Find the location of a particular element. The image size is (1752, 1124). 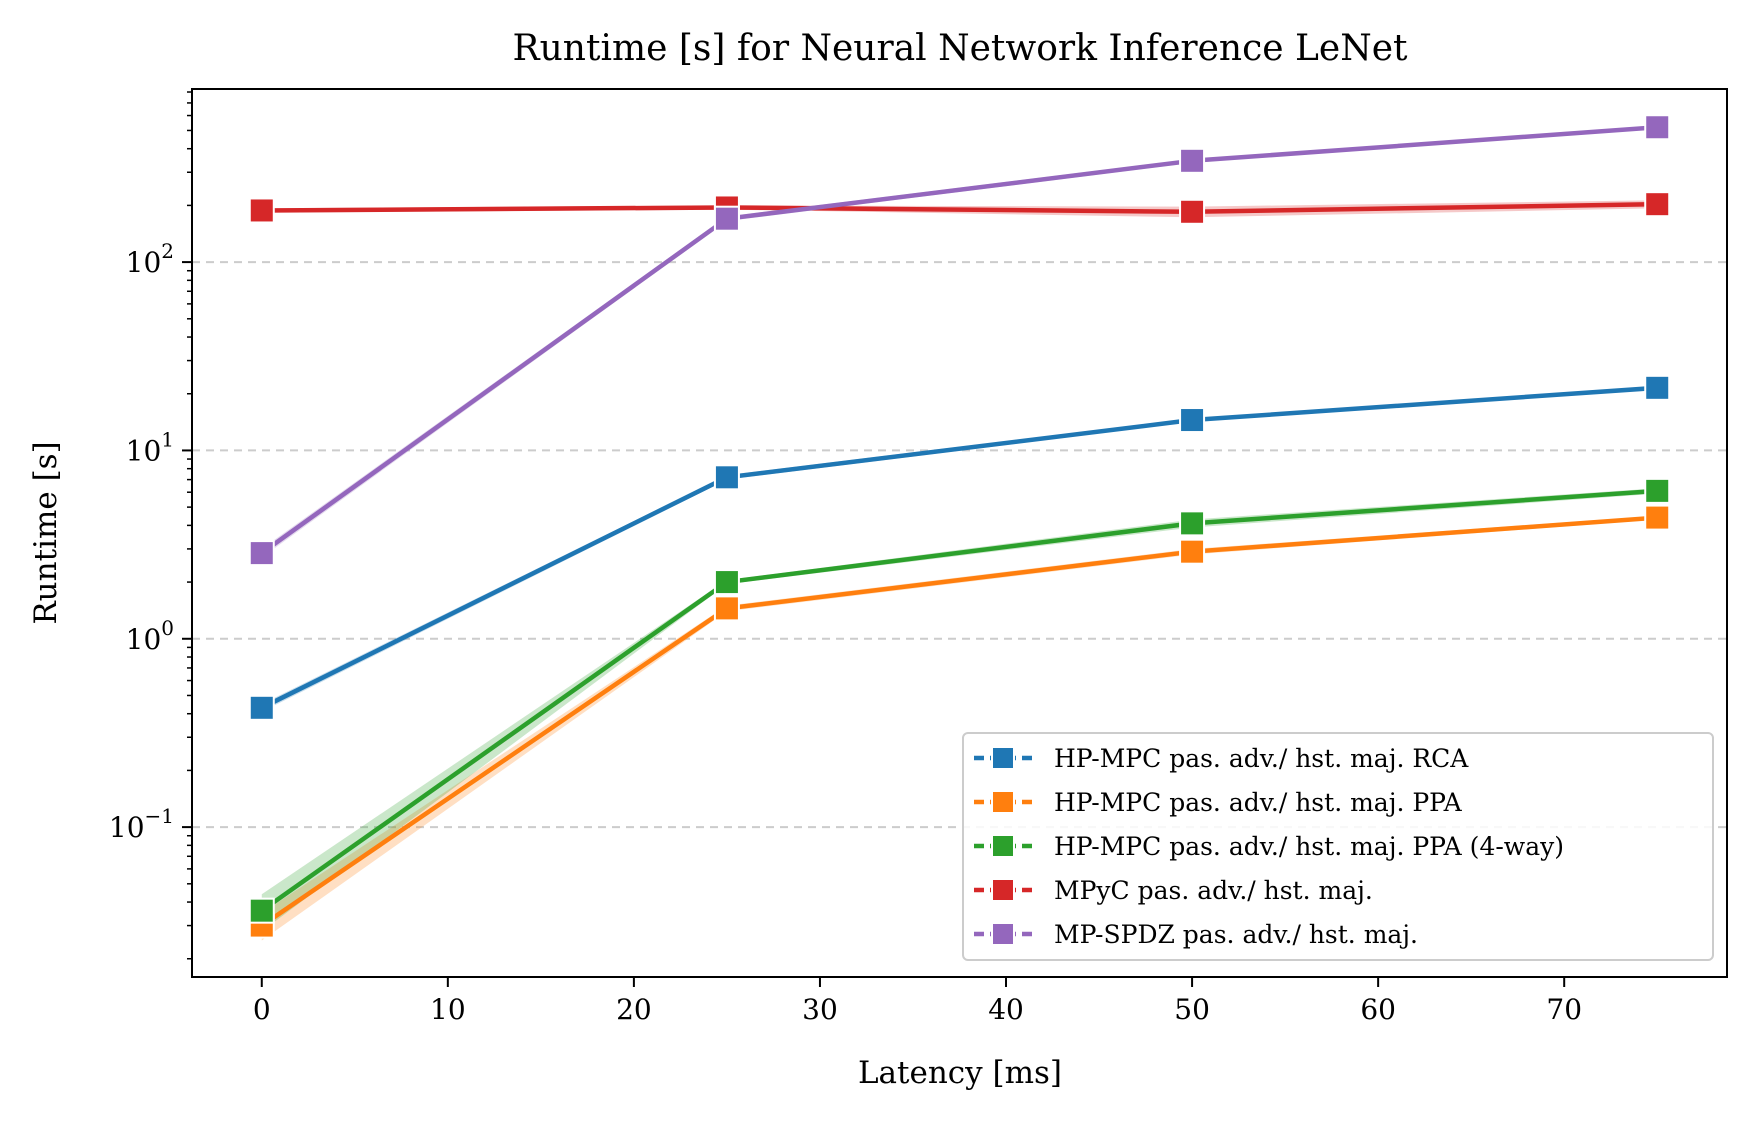

x-tick-label: 70 is located at coordinates (1564, 1009).